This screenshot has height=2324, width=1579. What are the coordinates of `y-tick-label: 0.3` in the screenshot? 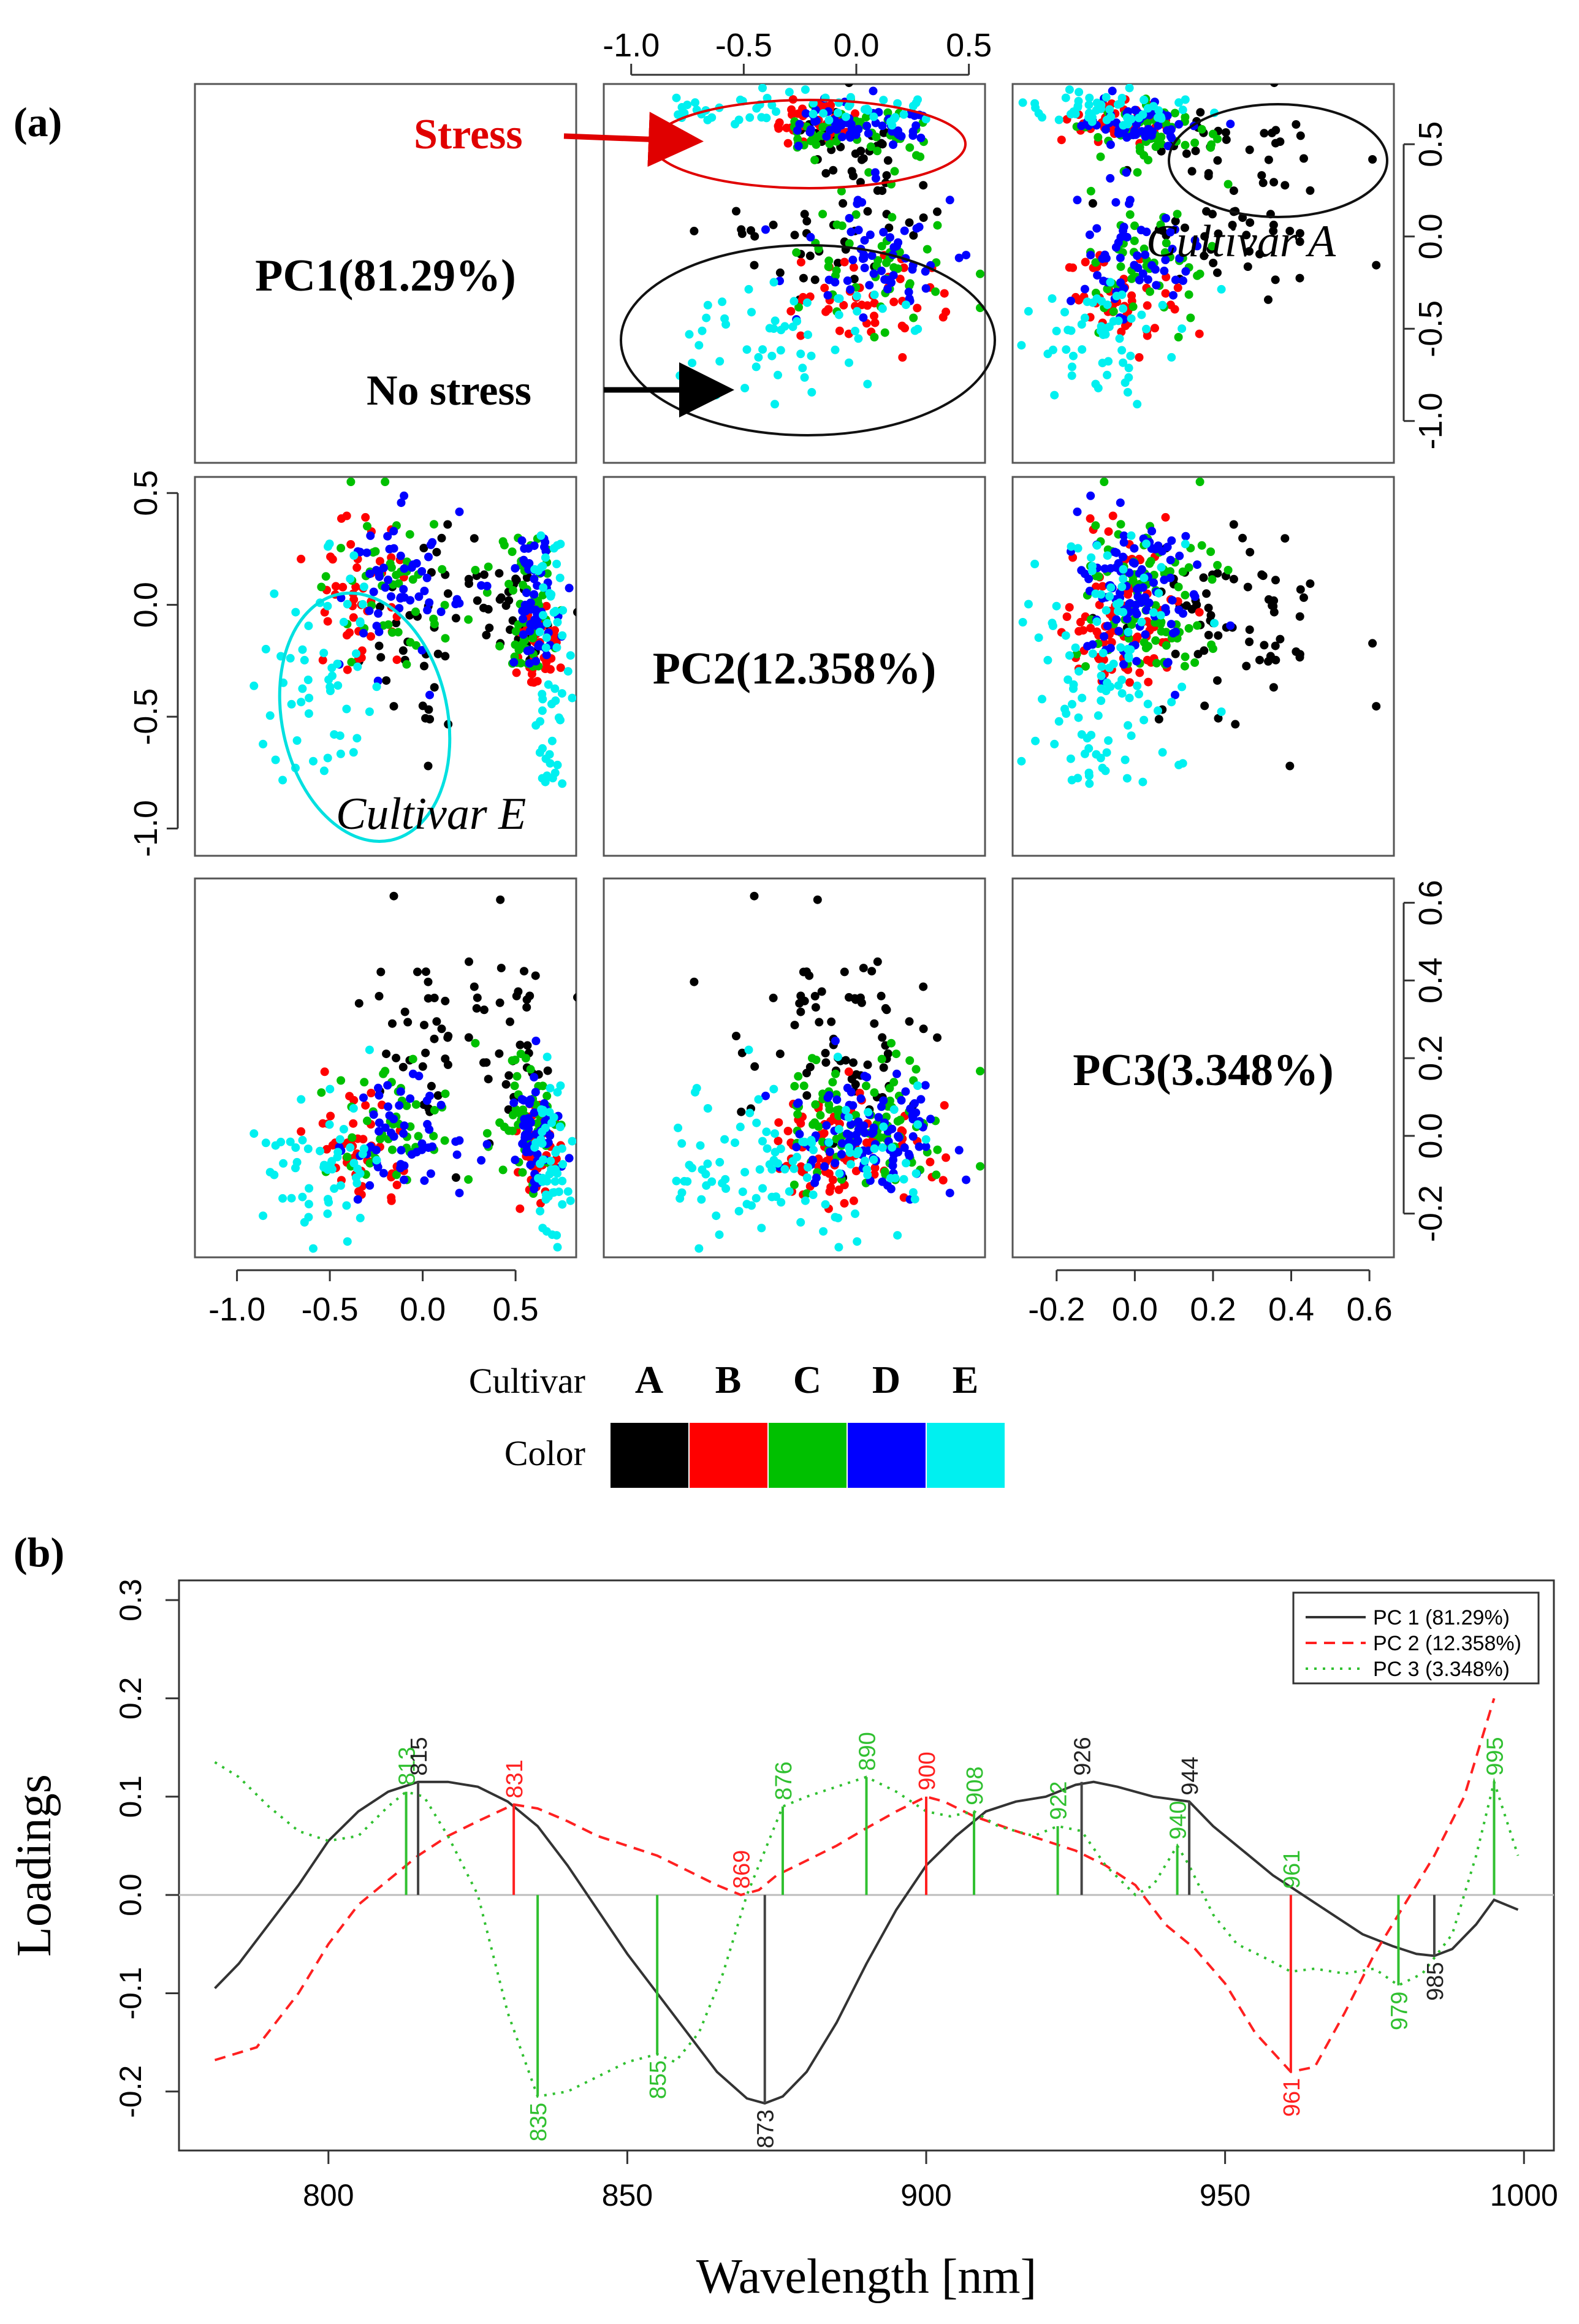 It's located at (130, 1600).